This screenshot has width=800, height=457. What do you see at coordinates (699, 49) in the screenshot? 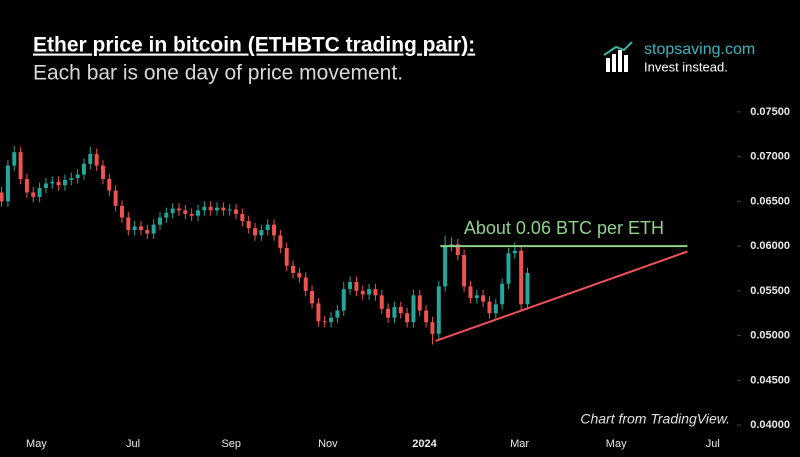
I see `brand-name: stopsaving.com` at bounding box center [699, 49].